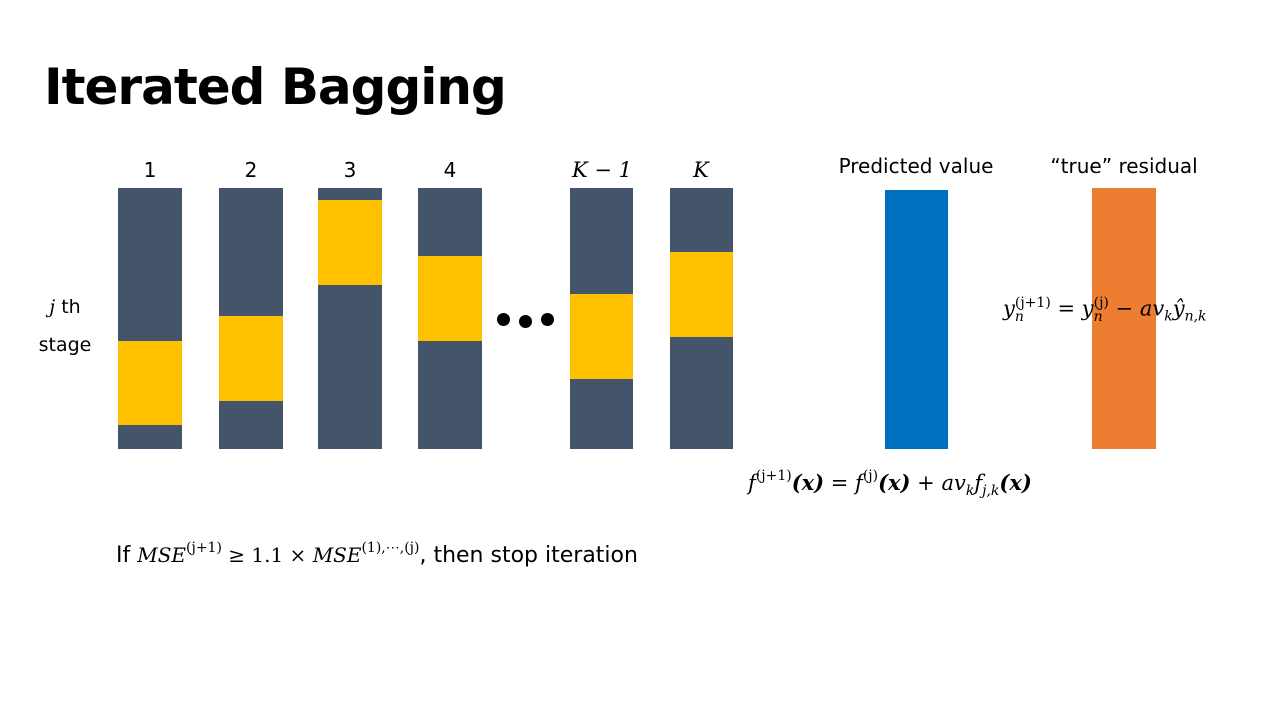 The height and width of the screenshot is (720, 1280). I want to click on ellipsis-dots, so click(528, 320).